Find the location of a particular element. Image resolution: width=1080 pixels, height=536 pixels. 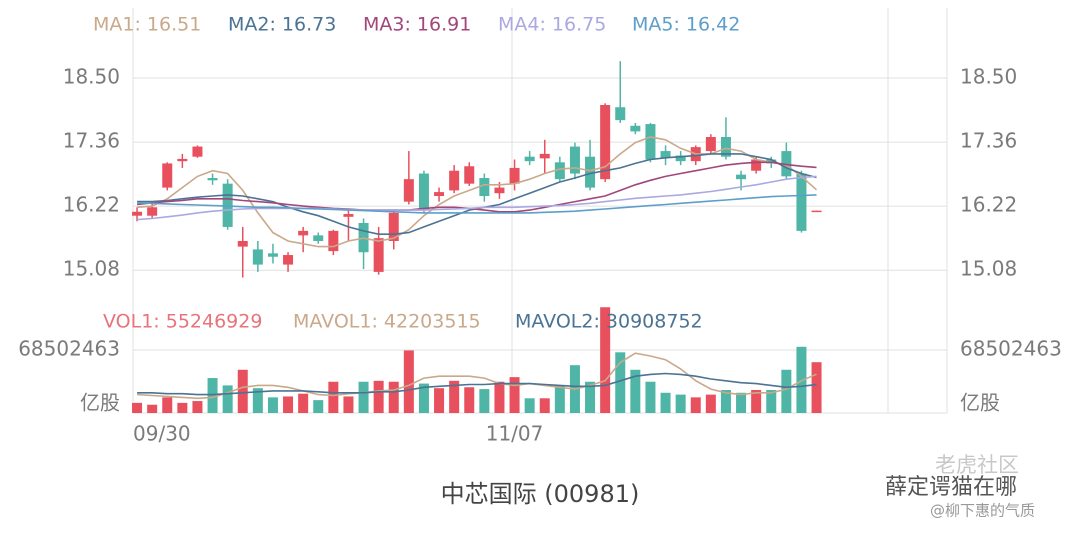

legend-entry: MA1: 16.51 is located at coordinates (147, 25).